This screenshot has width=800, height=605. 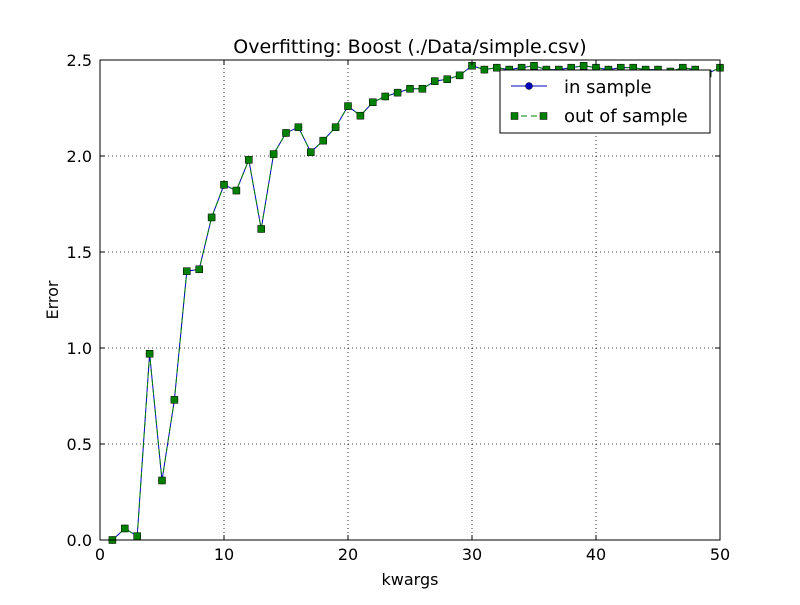 I want to click on legend-box, so click(x=605, y=101).